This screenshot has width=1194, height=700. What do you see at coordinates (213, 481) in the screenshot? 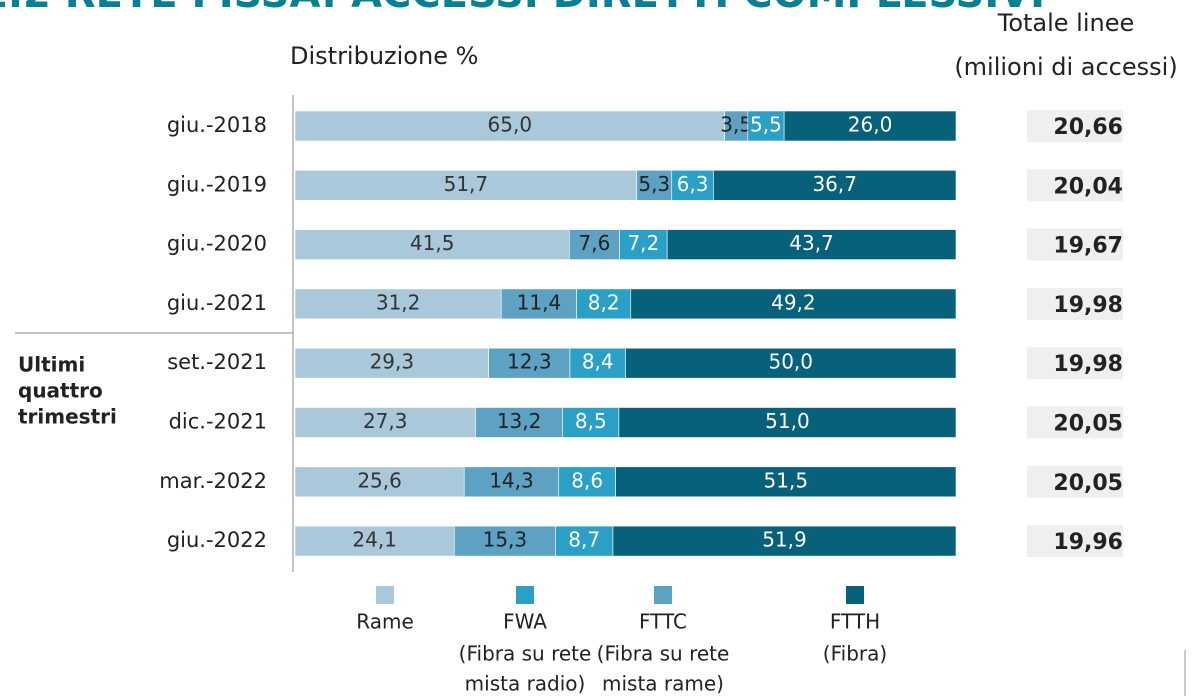
I see `y-tick-label: mar.-2022` at bounding box center [213, 481].